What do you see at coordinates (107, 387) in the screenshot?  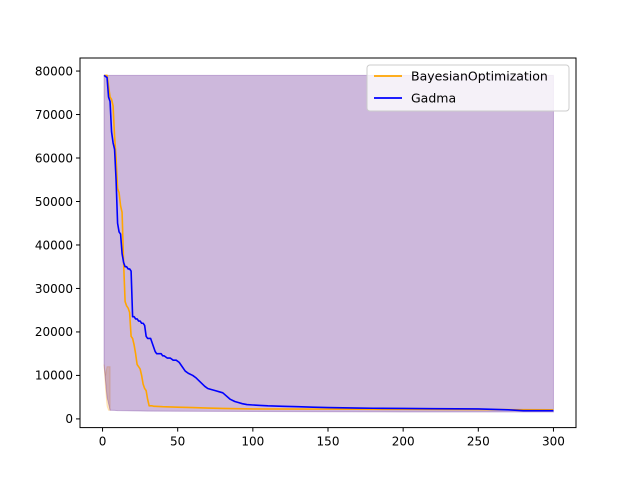 I see `band-bayesianoptimization` at bounding box center [107, 387].